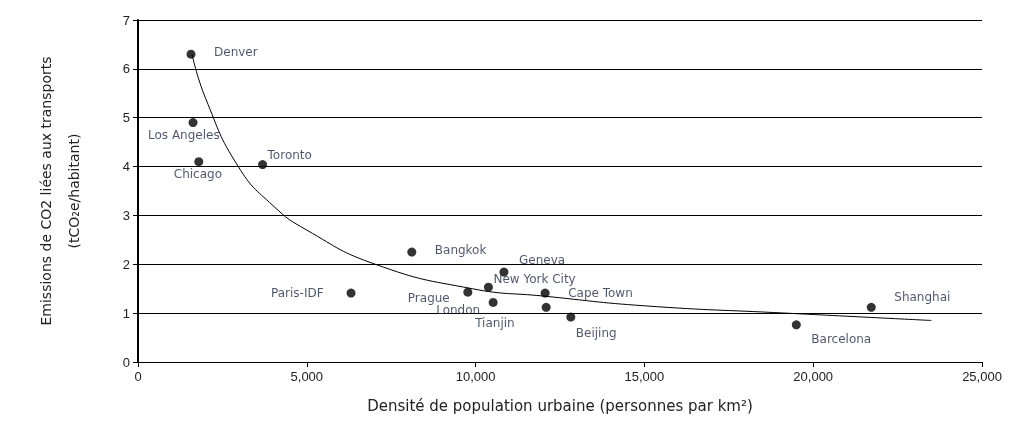 The width and height of the screenshot is (1025, 432). I want to click on x-tick-label: 15,000, so click(644, 376).